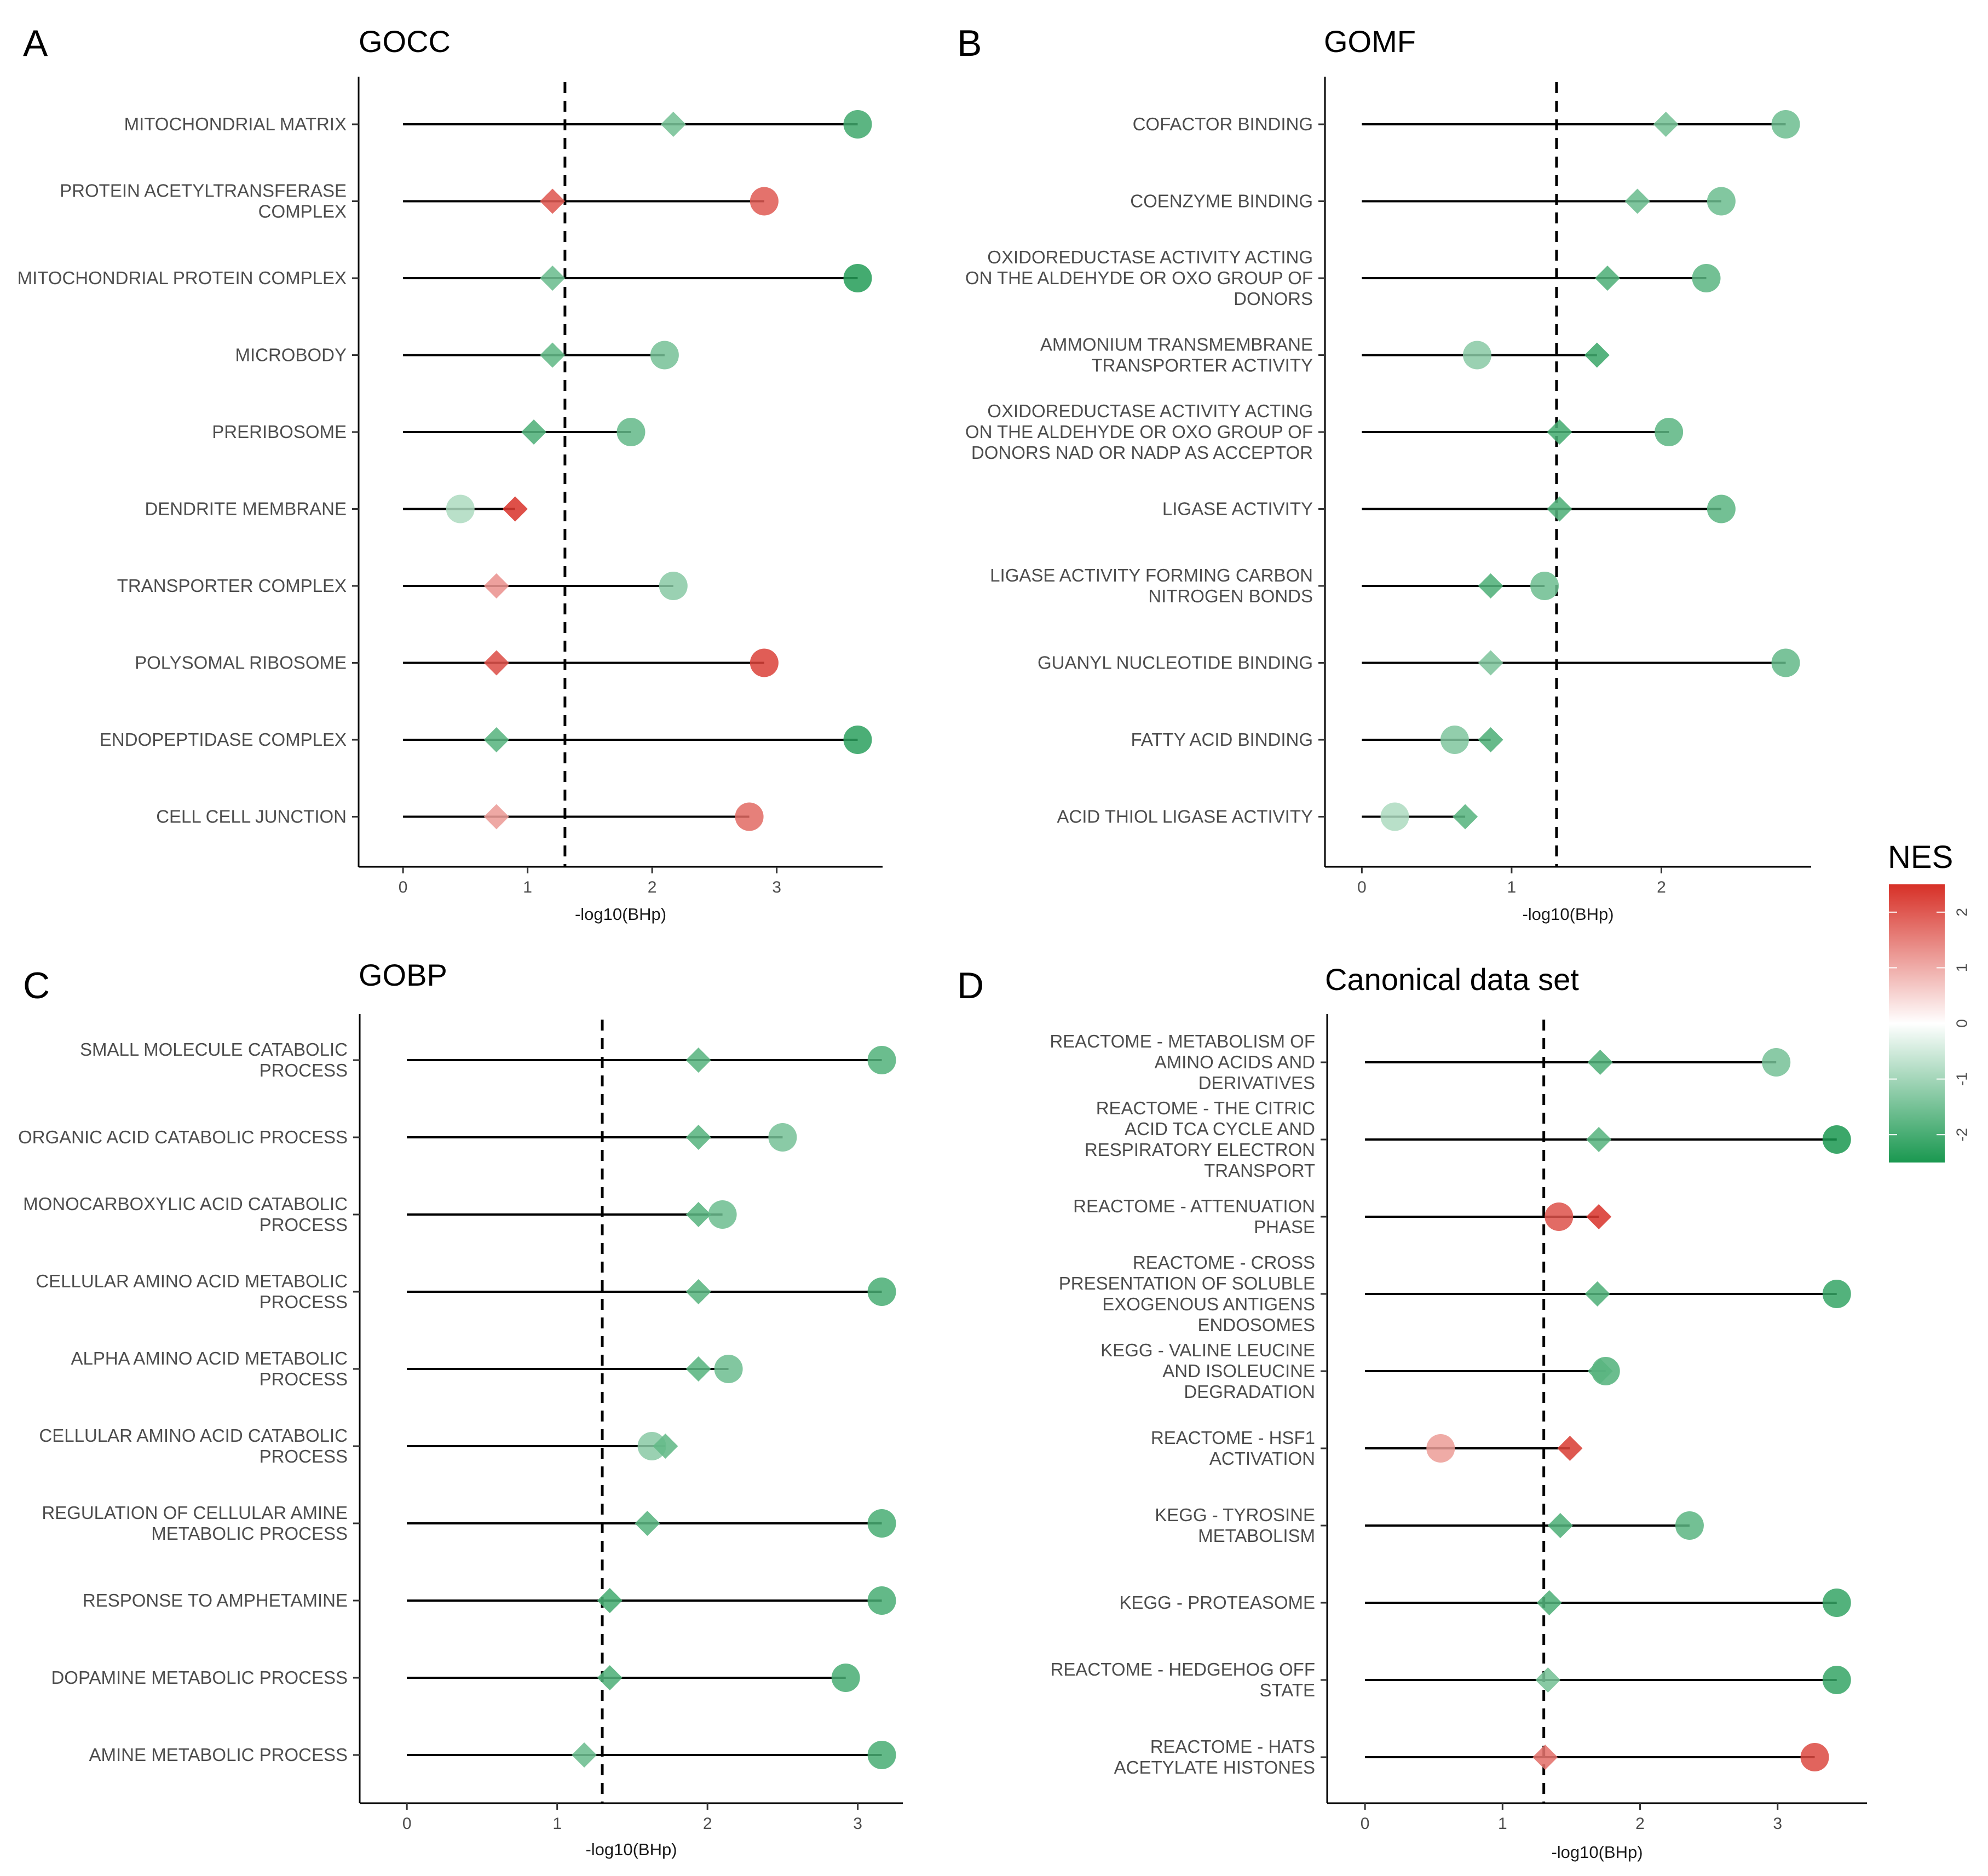 Image resolution: width=1988 pixels, height=1876 pixels. What do you see at coordinates (1237, 509) in the screenshot?
I see `category-label: LIGASE ACTIVITY` at bounding box center [1237, 509].